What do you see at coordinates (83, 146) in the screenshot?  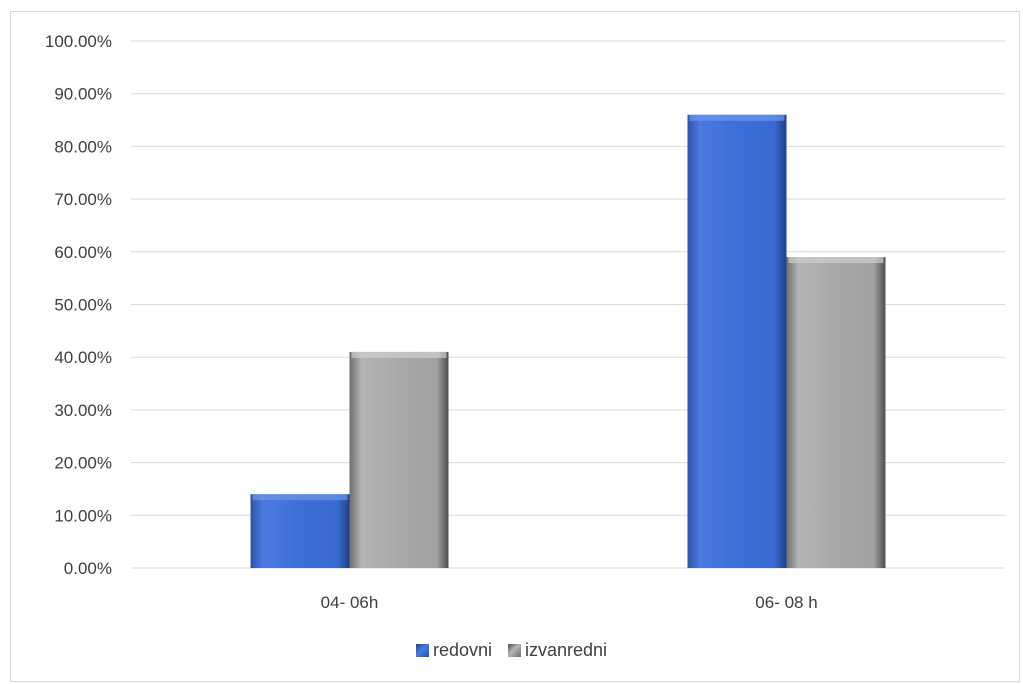 I see `y-tick-label: 80.00%` at bounding box center [83, 146].